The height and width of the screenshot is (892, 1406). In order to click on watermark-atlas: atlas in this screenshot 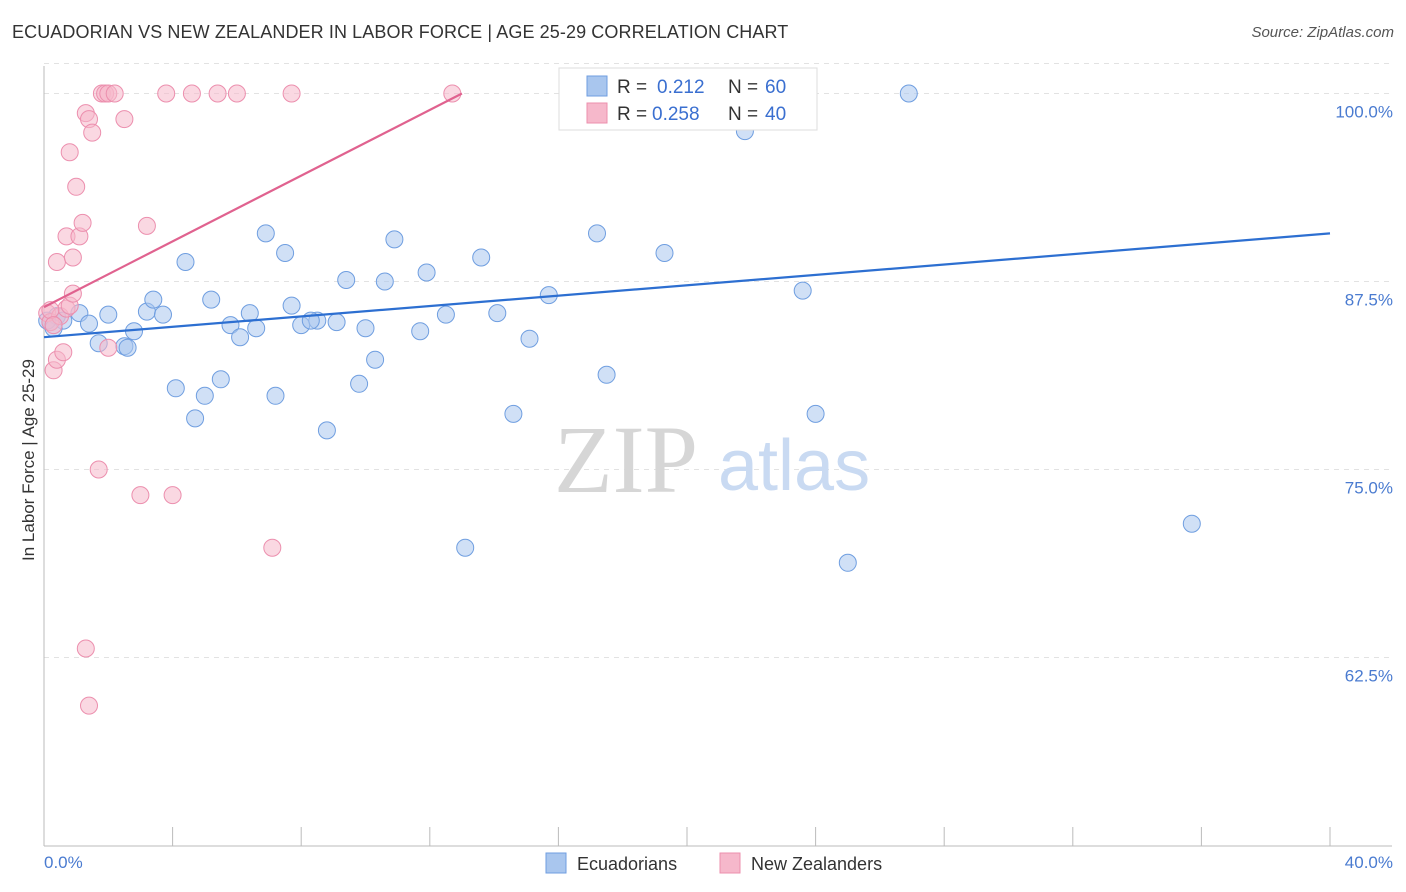, I will do `click(794, 466)`.